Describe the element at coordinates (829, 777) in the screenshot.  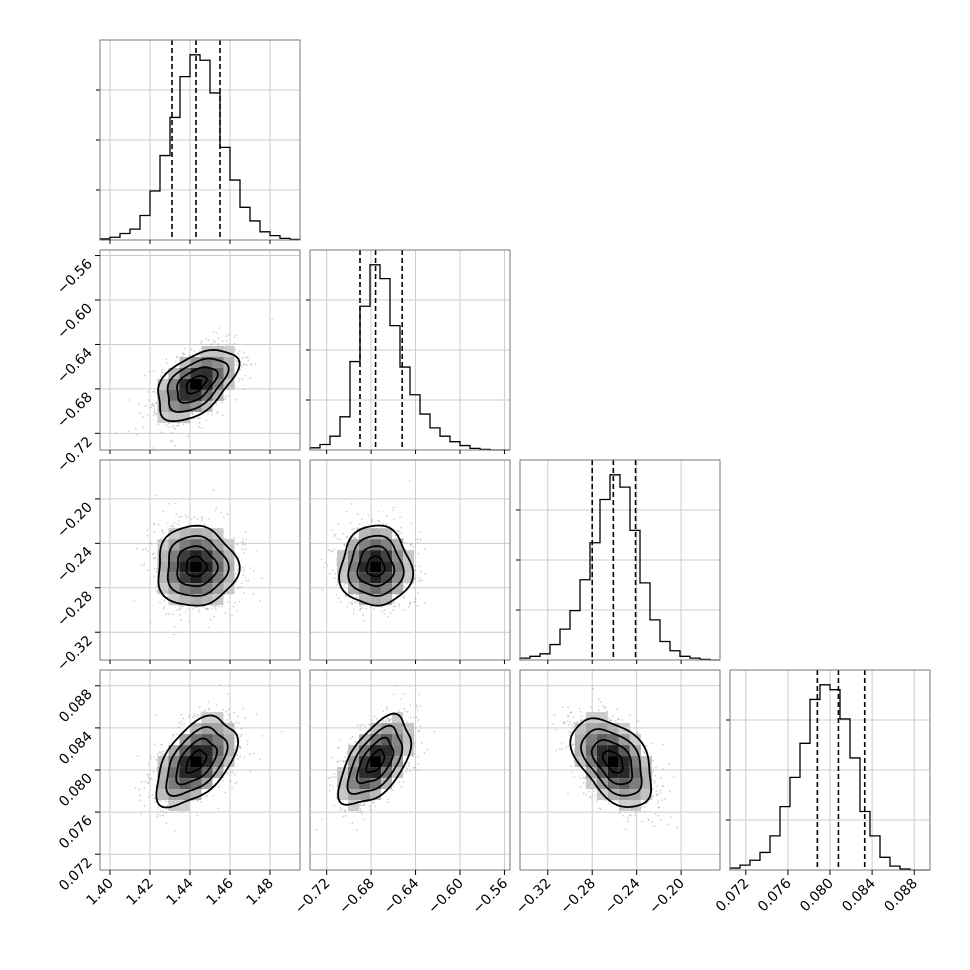
I see `histogram-outline` at that location.